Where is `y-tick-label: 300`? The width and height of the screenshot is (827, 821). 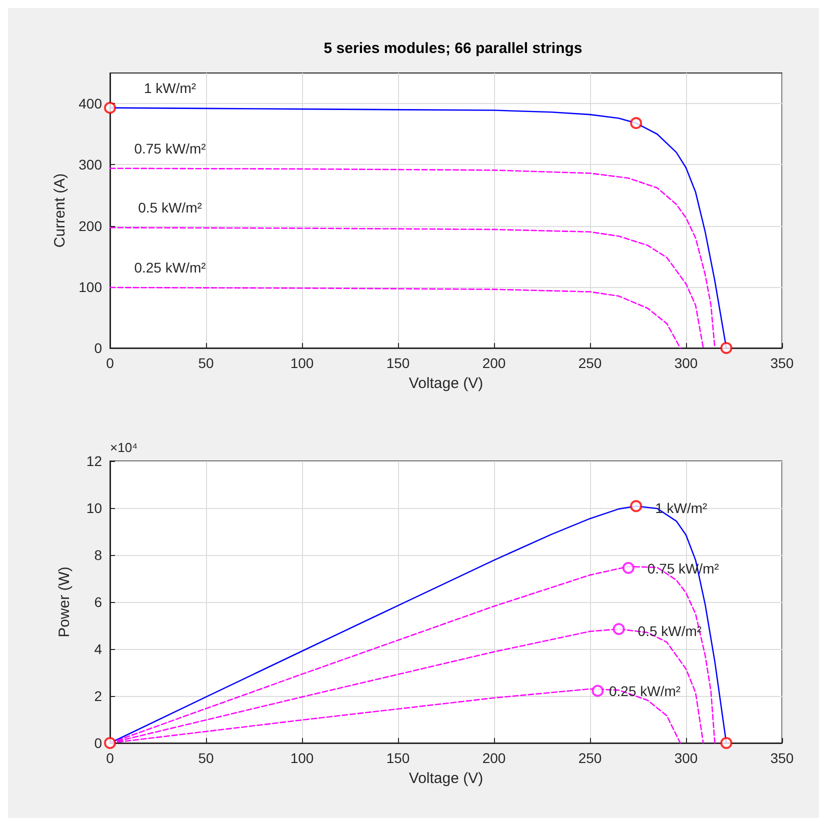
y-tick-label: 300 is located at coordinates (90, 164).